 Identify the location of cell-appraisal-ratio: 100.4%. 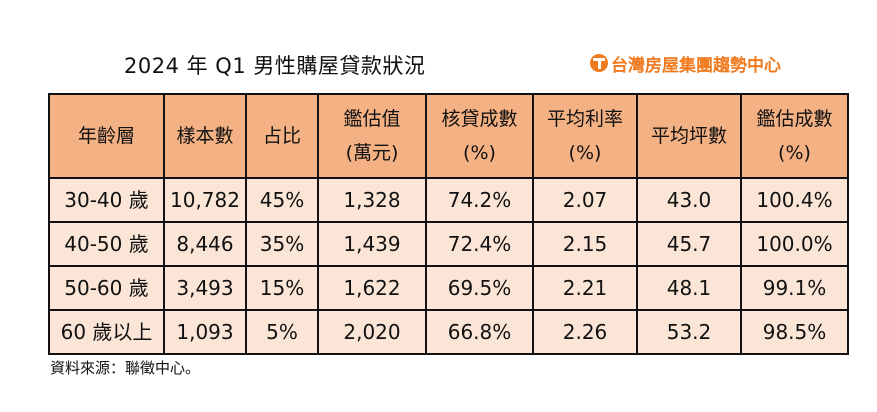
(794, 200).